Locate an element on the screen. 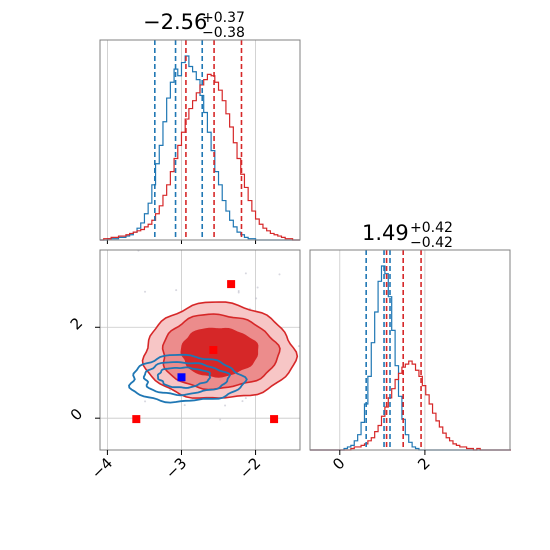 The height and width of the screenshot is (550, 550). top-left-title-lower: −0.38 is located at coordinates (223, 33).